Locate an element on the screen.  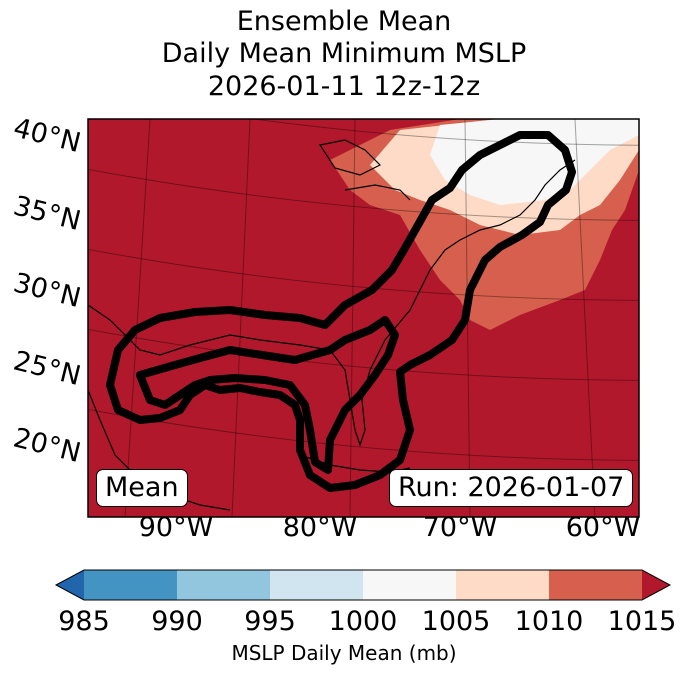
colorbar-extend-low is located at coordinates (70, 585).